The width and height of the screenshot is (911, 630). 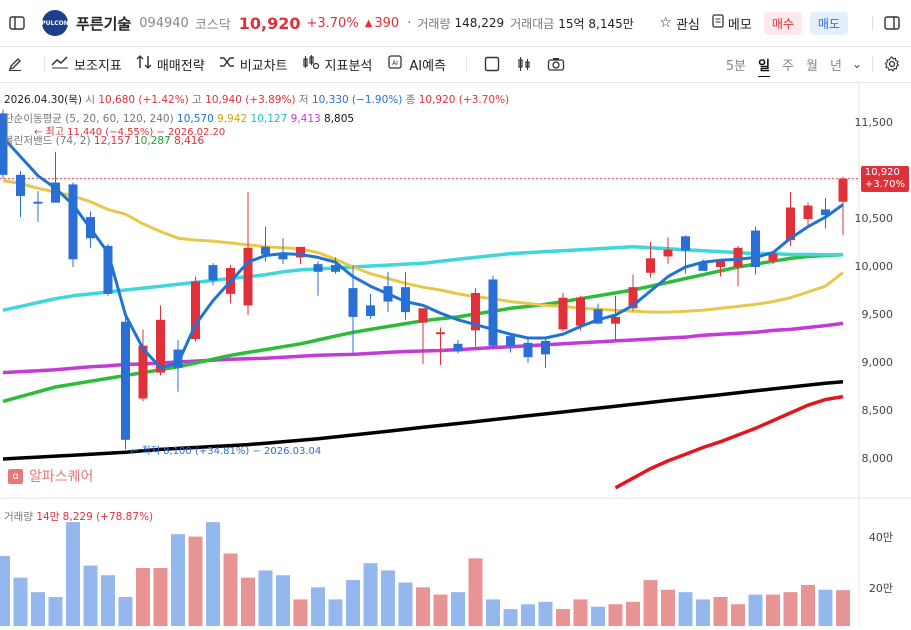 What do you see at coordinates (195, 119) in the screenshot?
I see `ma5-value: 10,570` at bounding box center [195, 119].